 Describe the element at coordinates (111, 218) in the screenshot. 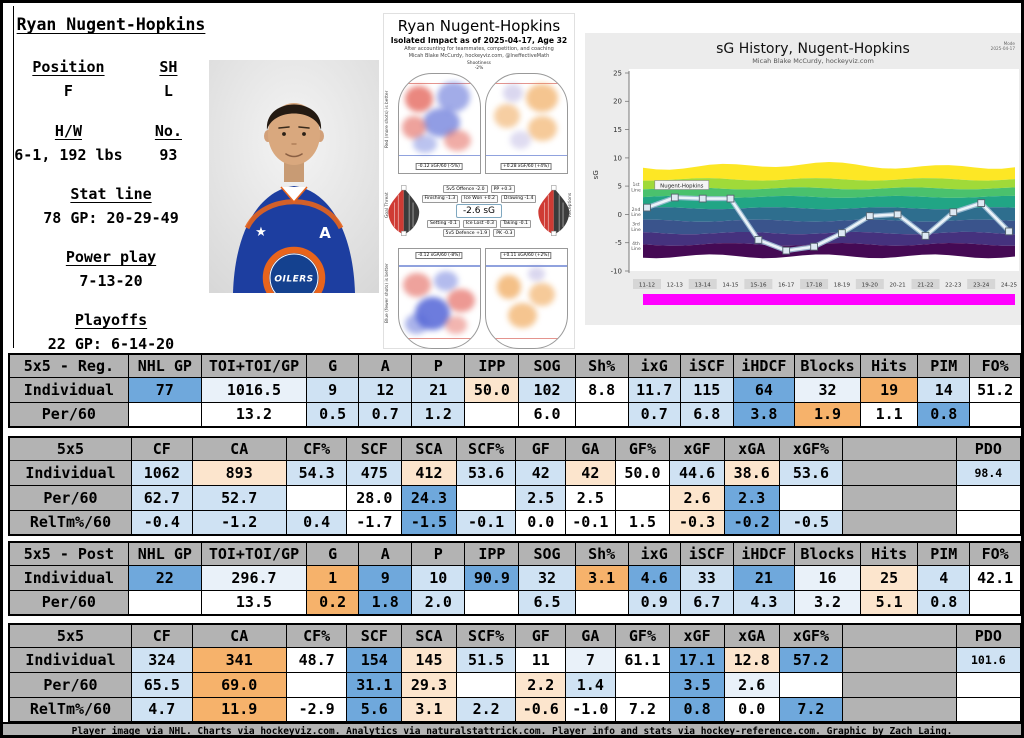

I see `statline-value: 78 GP: 20-29-49` at that location.